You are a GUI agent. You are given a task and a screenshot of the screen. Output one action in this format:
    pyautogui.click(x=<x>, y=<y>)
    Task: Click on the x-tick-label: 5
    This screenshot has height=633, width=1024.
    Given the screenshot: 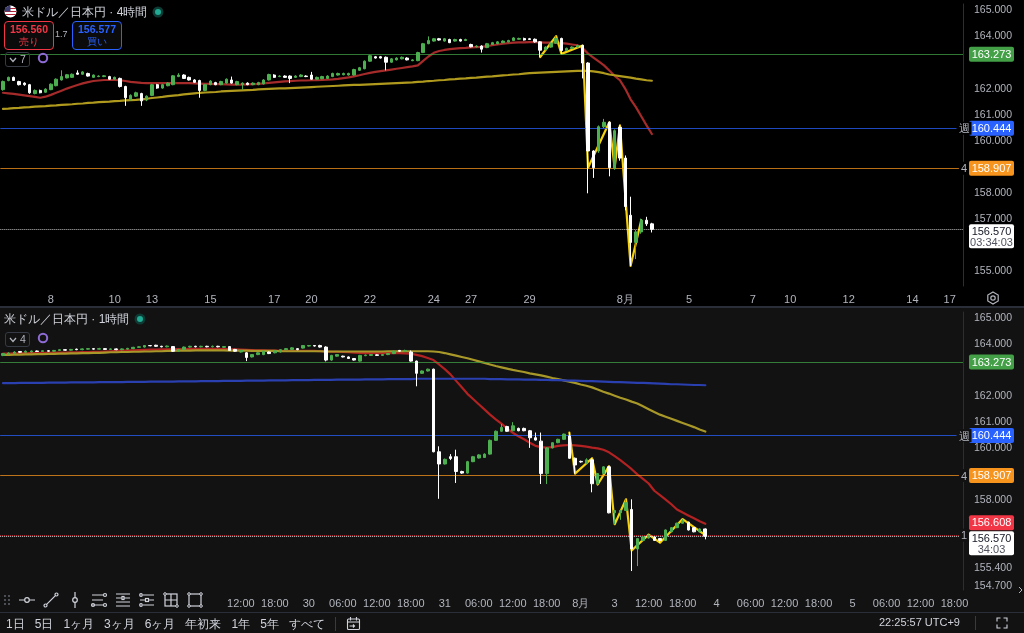 What is the action you would take?
    pyautogui.click(x=689, y=298)
    